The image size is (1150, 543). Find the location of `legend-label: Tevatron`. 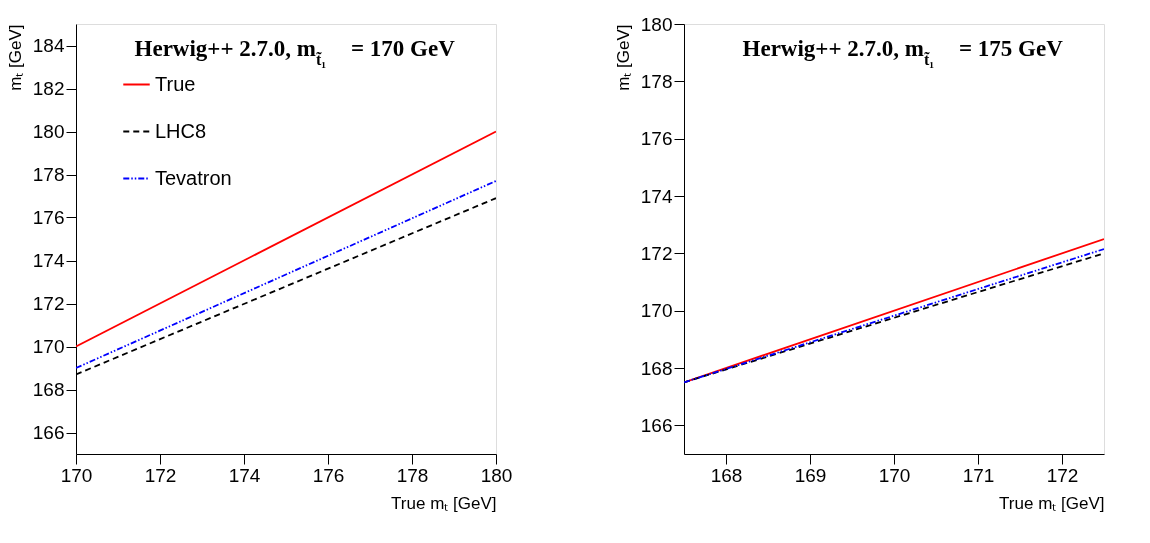

legend-label: Tevatron is located at coordinates (193, 177).